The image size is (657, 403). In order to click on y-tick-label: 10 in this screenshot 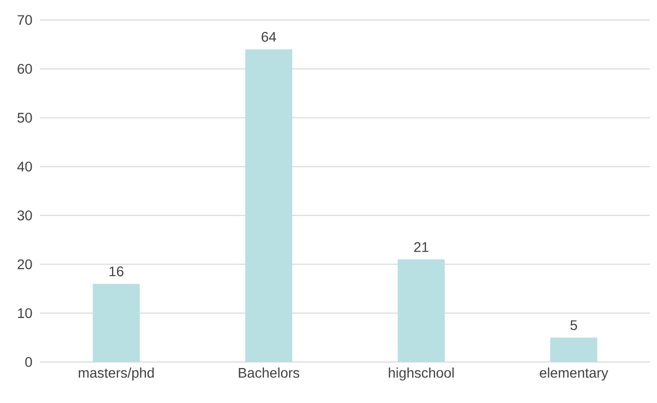, I will do `click(25, 313)`.